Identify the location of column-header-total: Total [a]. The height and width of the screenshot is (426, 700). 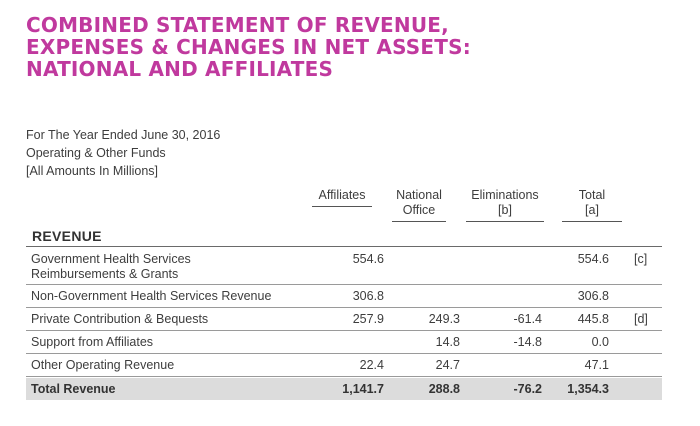
(592, 205).